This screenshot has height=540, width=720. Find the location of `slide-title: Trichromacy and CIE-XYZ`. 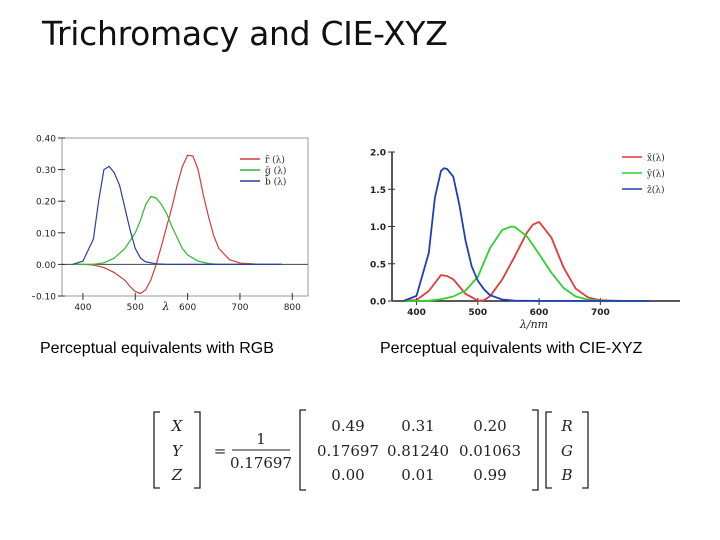

slide-title: Trichromacy and CIE-XYZ is located at coordinates (245, 33).